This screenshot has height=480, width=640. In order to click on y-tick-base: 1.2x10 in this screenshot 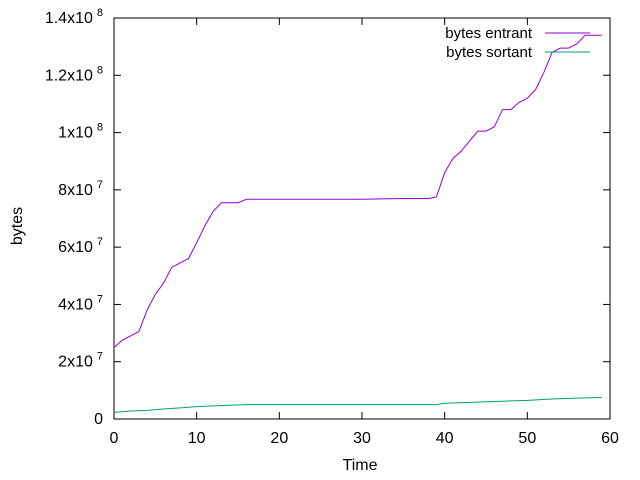, I will do `click(69, 75)`.